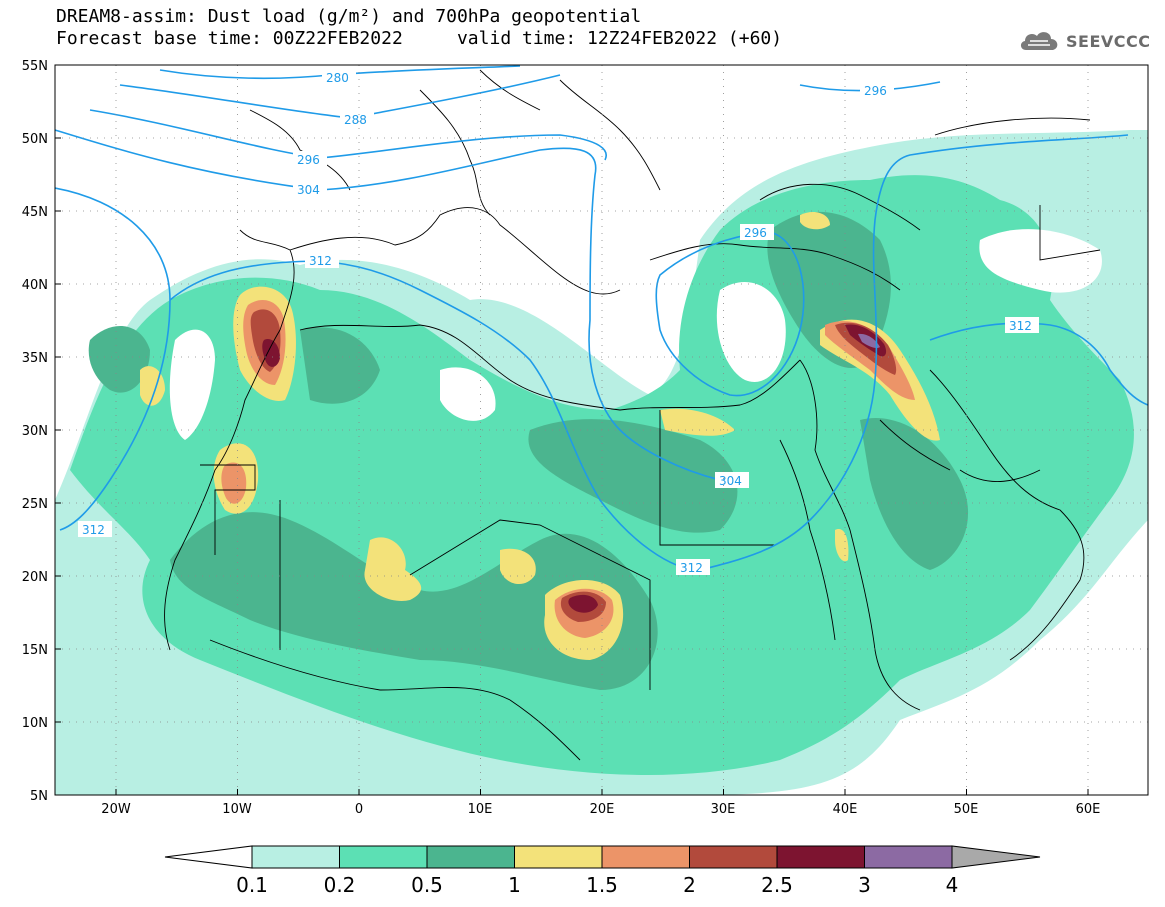 This screenshot has width=1165, height=907. I want to click on lat-label: 40N, so click(35, 285).